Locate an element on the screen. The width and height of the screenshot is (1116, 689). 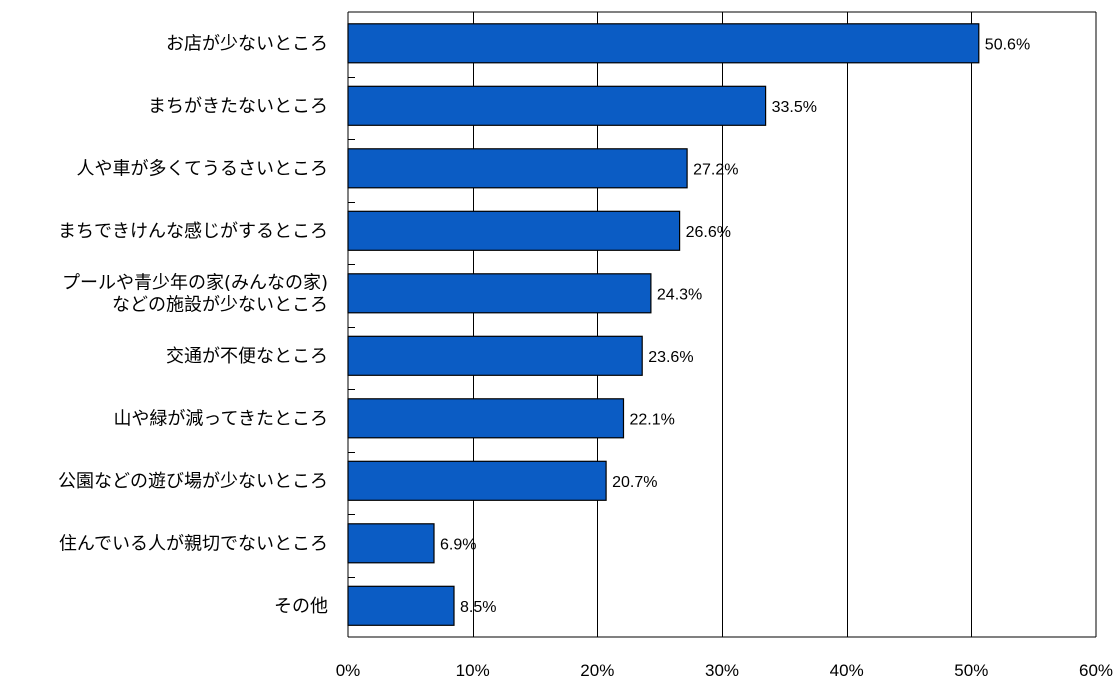
x-tick-label-50: 50% is located at coordinates (971, 670).